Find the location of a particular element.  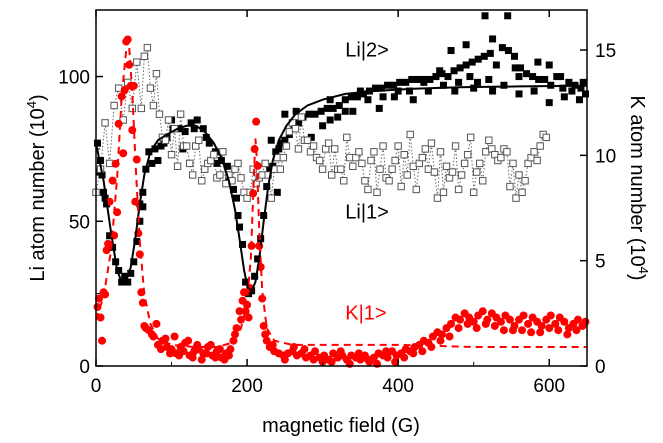

annotation-li2: Li|2> is located at coordinates (367, 50).